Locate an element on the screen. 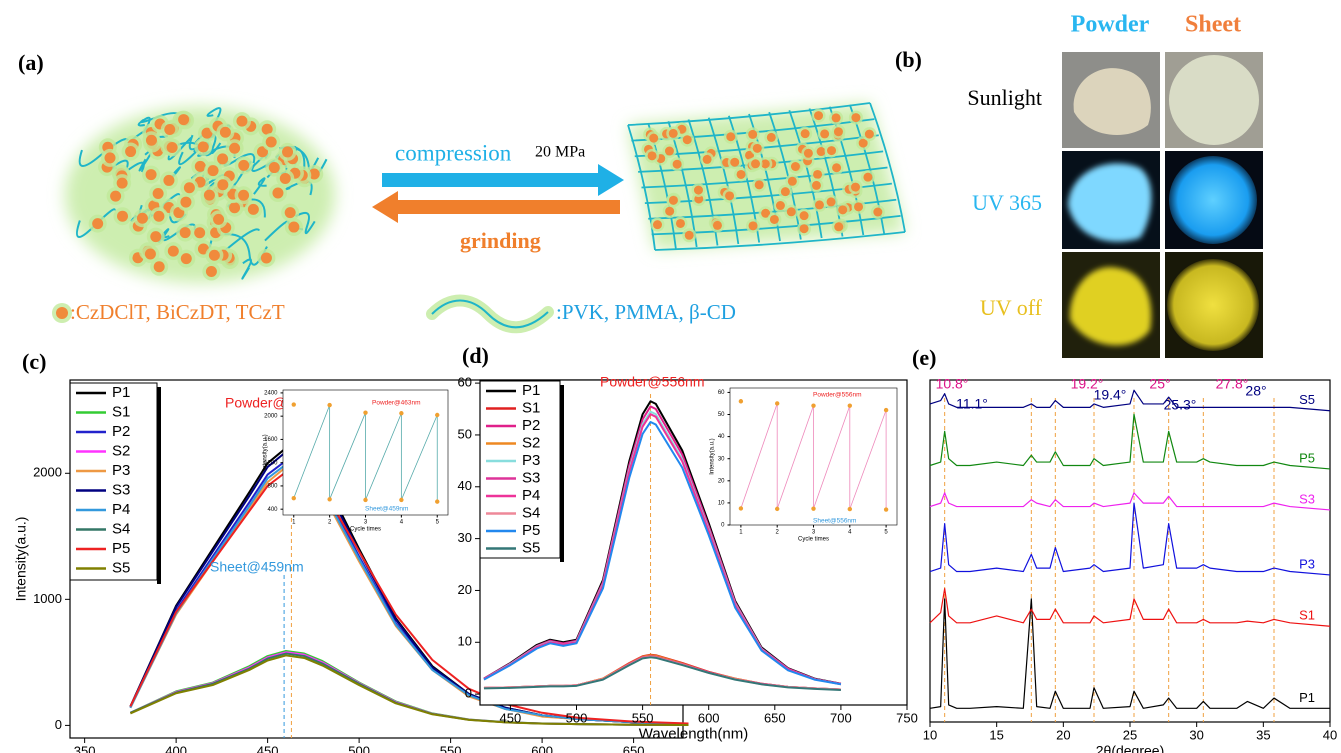  x-tick-label: 700 is located at coordinates (841, 718).